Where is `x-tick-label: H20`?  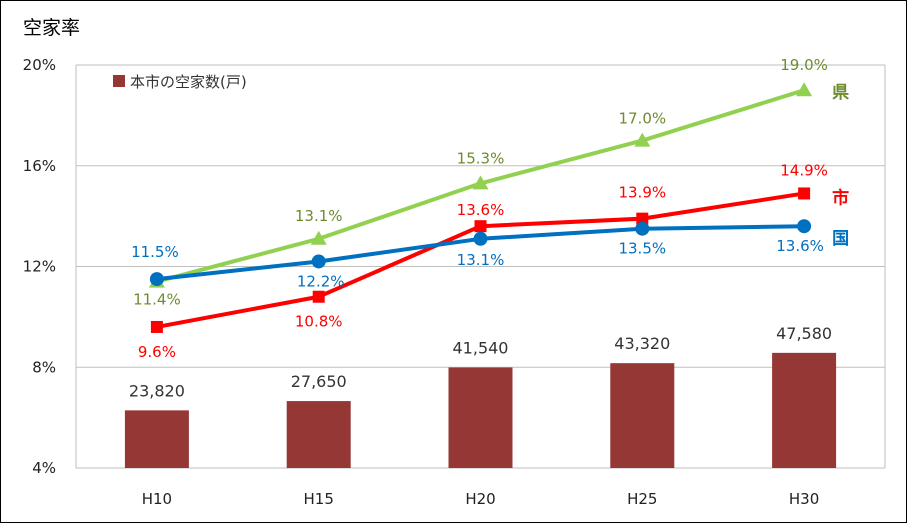 x-tick-label: H20 is located at coordinates (480, 499).